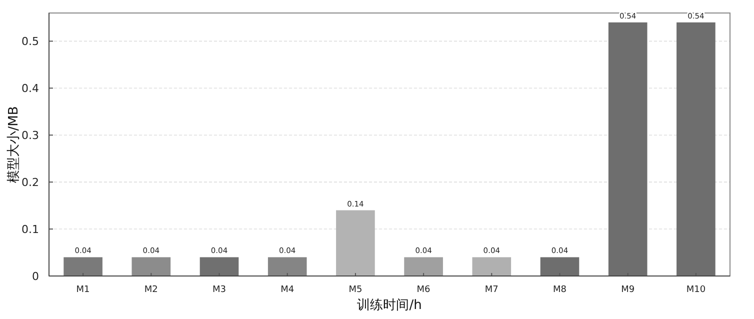 Image resolution: width=754 pixels, height=319 pixels. What do you see at coordinates (30, 183) in the screenshot?
I see `ytick: 0.2` at bounding box center [30, 183].